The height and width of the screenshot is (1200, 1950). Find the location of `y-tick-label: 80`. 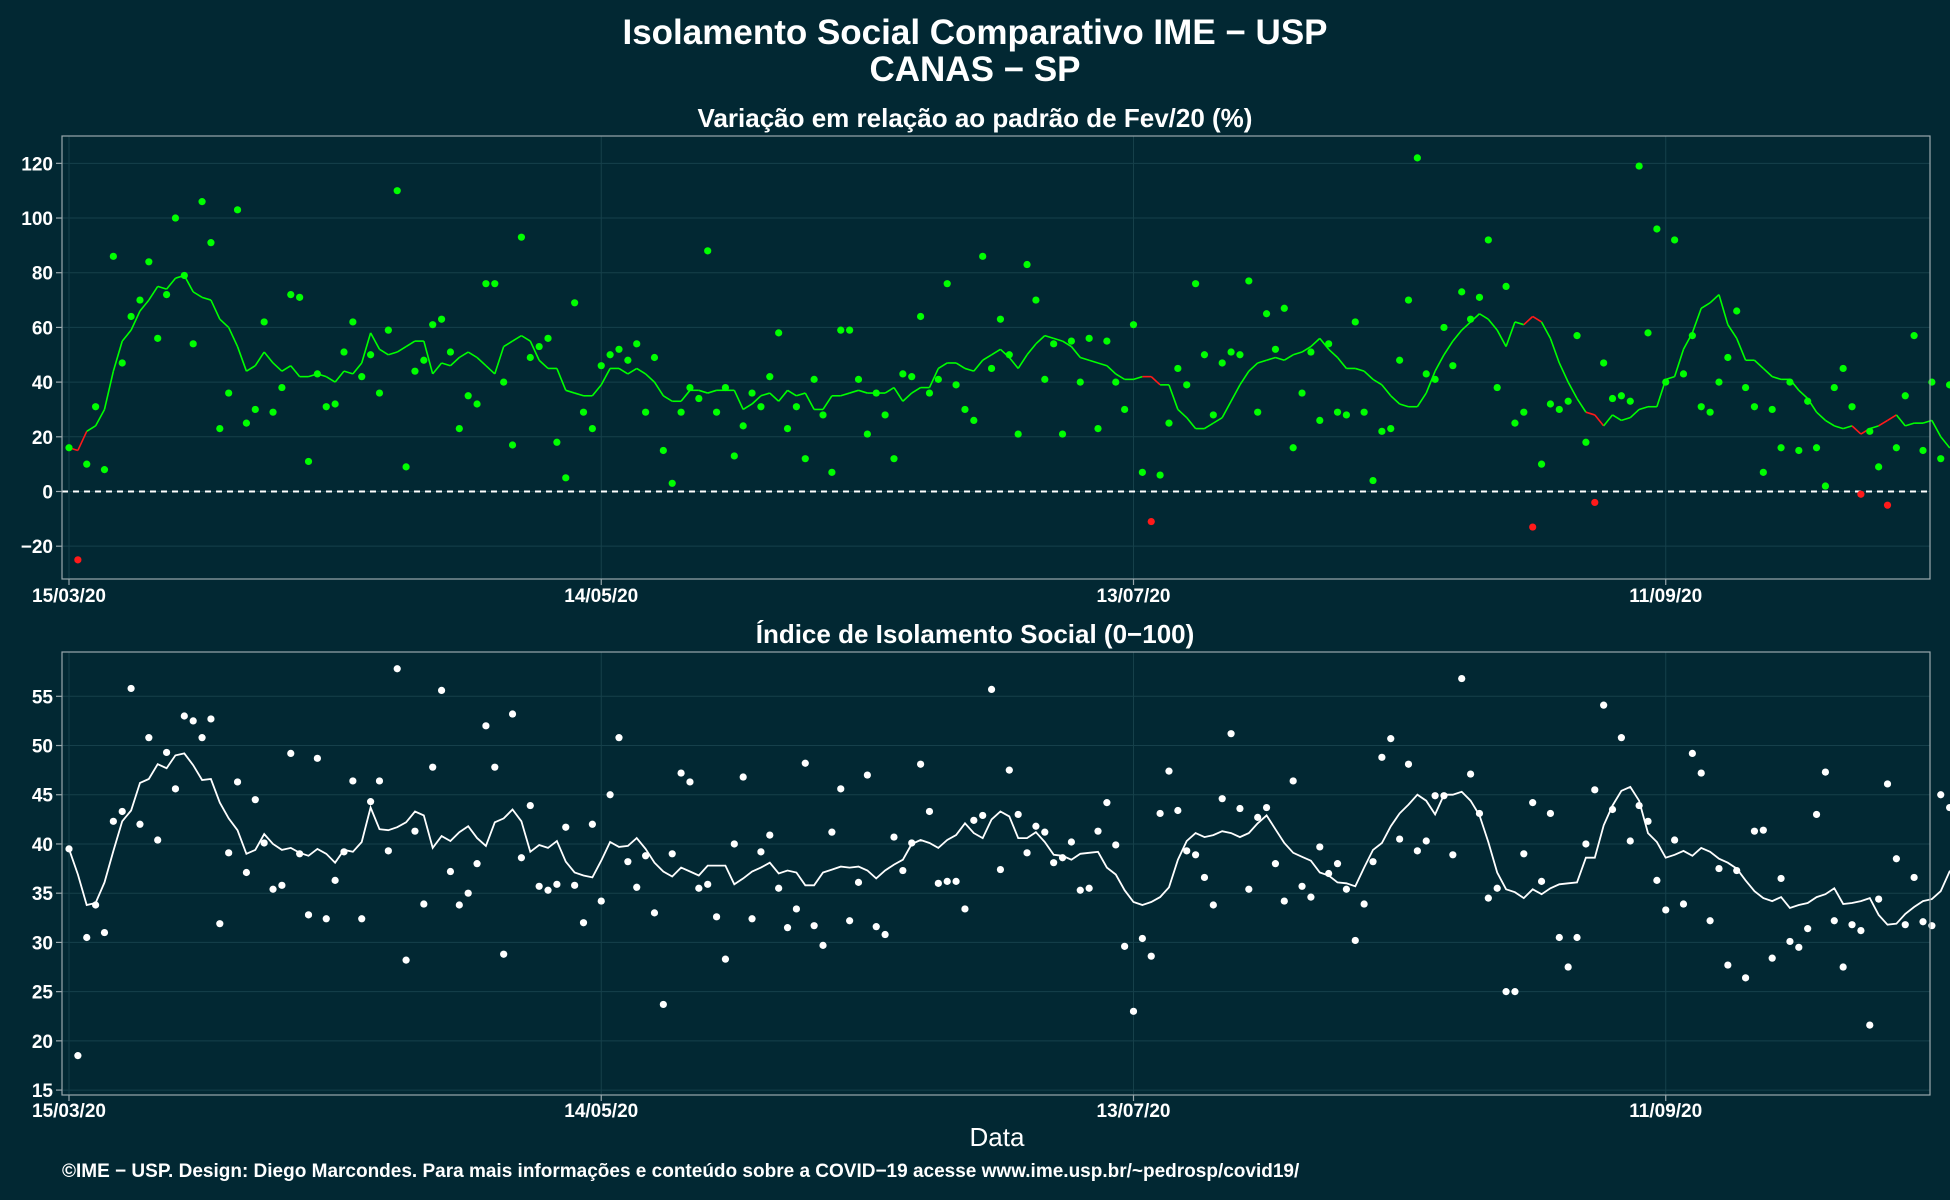

y-tick-label: 80 is located at coordinates (42, 274).